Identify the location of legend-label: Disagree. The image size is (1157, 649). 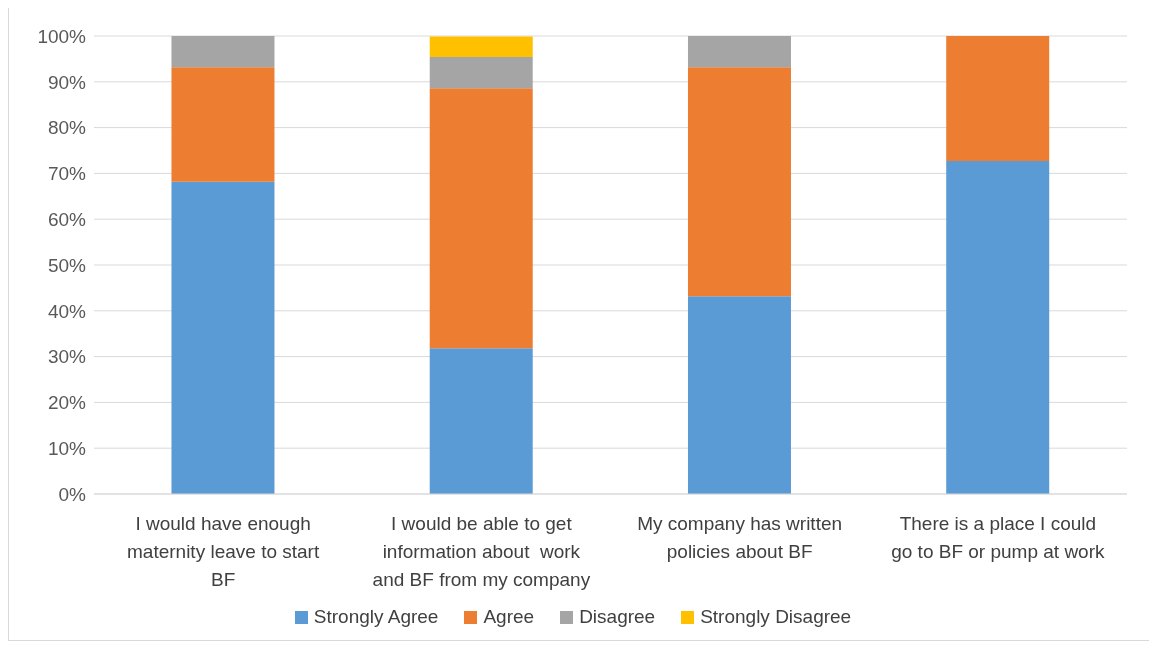
(617, 617).